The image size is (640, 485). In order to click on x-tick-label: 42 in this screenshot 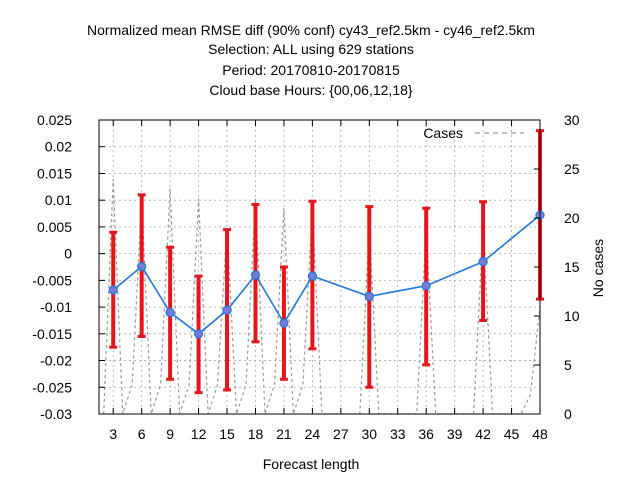, I will do `click(483, 434)`.